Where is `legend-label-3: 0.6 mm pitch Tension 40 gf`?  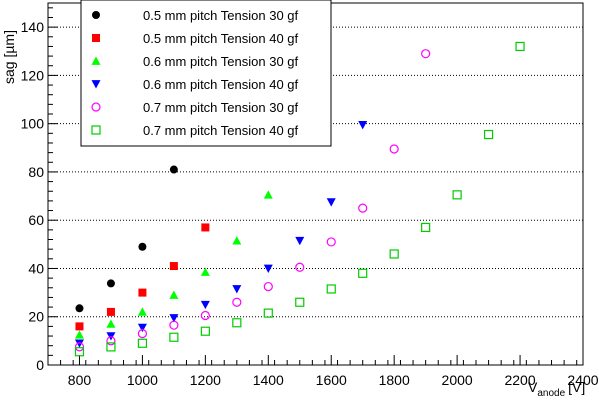 legend-label-3: 0.6 mm pitch Tension 40 gf is located at coordinates (221, 84).